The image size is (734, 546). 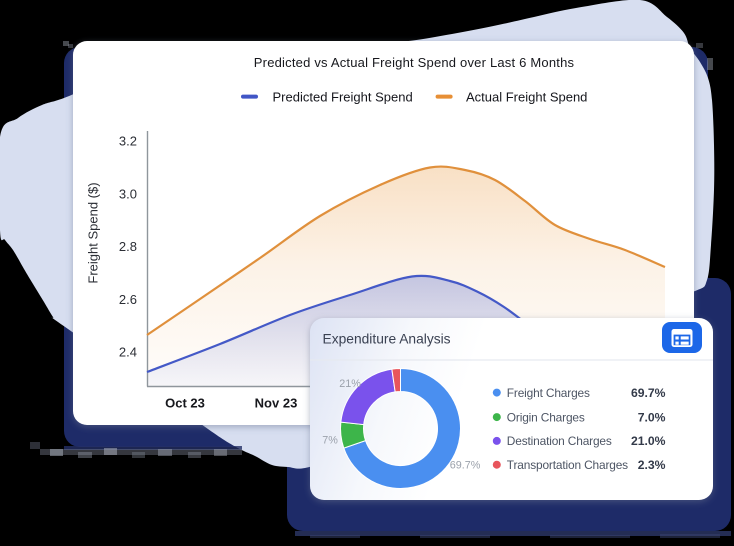 I want to click on svg-text: 3.2, so click(x=128, y=141).